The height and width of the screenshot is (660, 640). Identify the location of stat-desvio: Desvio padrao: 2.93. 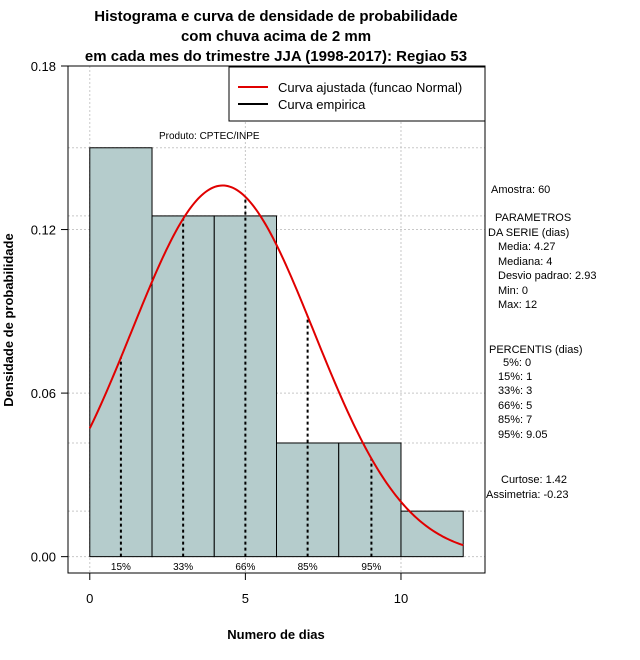
(547, 276).